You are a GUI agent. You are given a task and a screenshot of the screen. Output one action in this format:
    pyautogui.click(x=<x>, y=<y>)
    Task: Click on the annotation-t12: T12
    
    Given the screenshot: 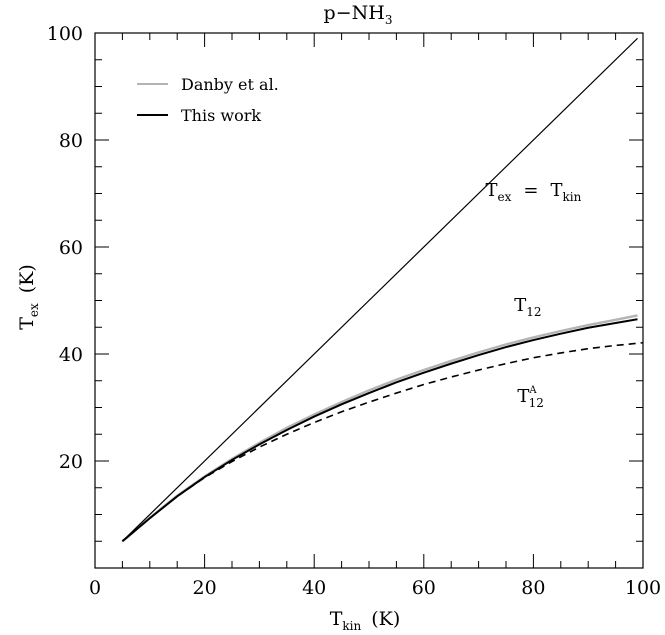 What is the action you would take?
    pyautogui.click(x=527, y=307)
    